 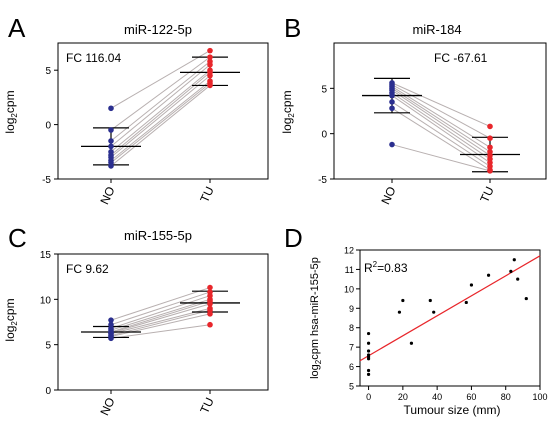 I want to click on panel-b-frame, so click(x=440, y=111).